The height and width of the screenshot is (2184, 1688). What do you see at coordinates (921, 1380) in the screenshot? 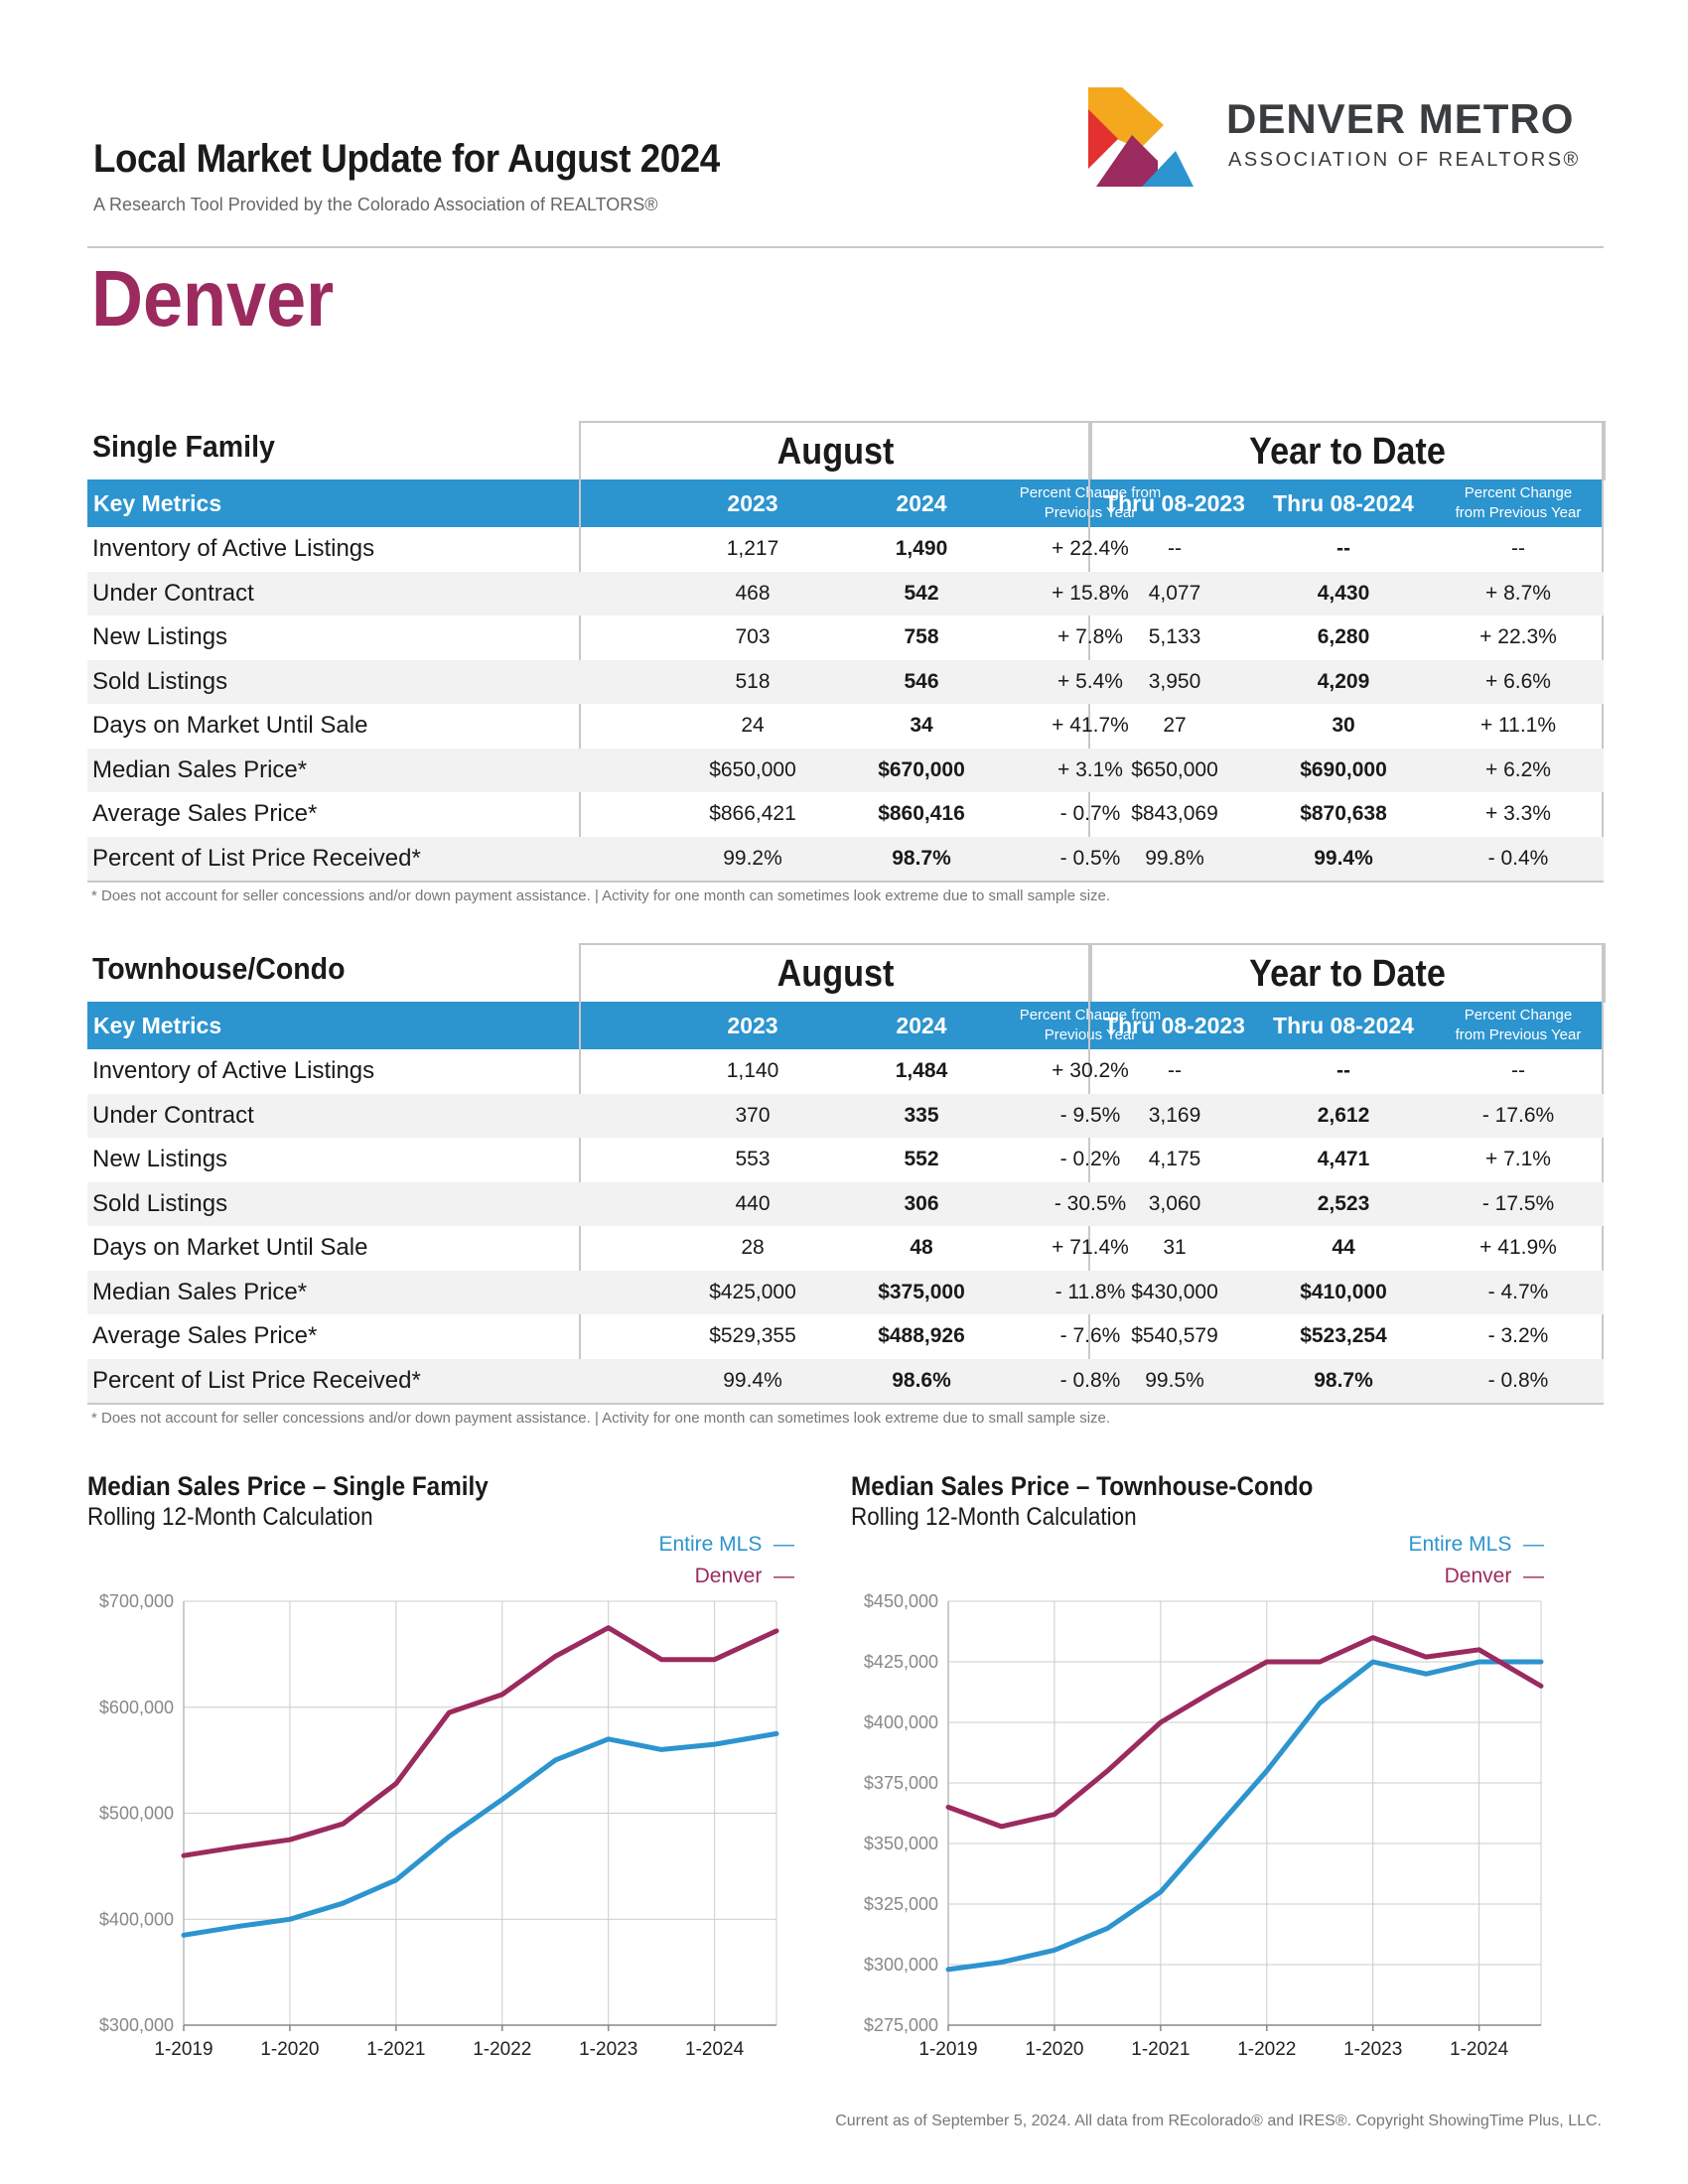
I see `th-cell-a24: 98.6%` at bounding box center [921, 1380].